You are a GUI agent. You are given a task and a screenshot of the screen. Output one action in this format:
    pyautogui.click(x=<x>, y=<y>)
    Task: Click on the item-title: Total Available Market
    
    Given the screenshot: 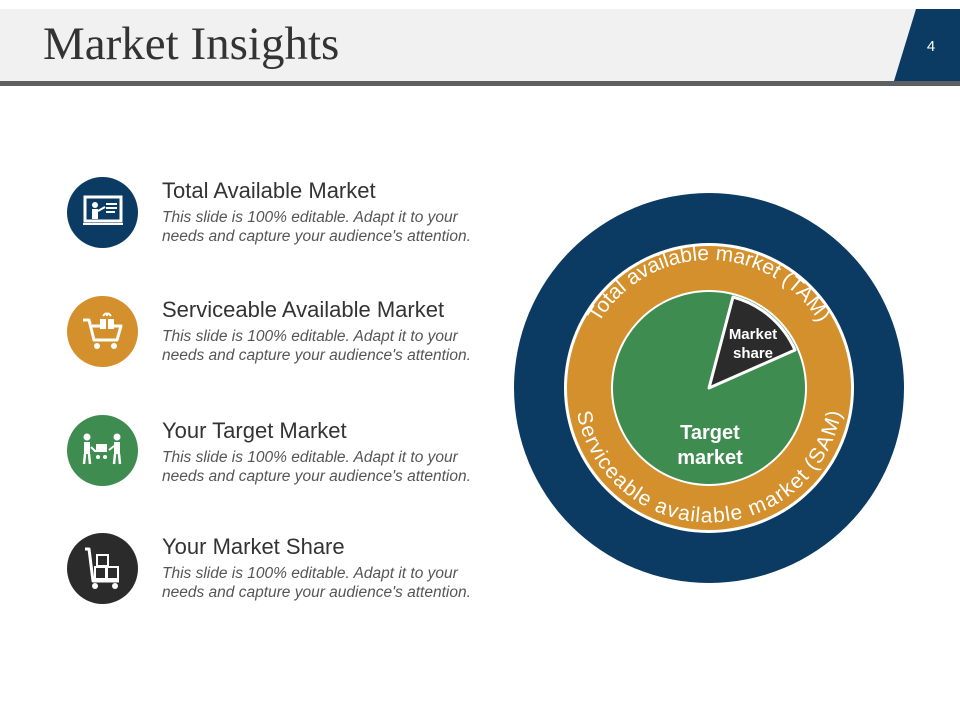 What is the action you would take?
    pyautogui.click(x=269, y=190)
    